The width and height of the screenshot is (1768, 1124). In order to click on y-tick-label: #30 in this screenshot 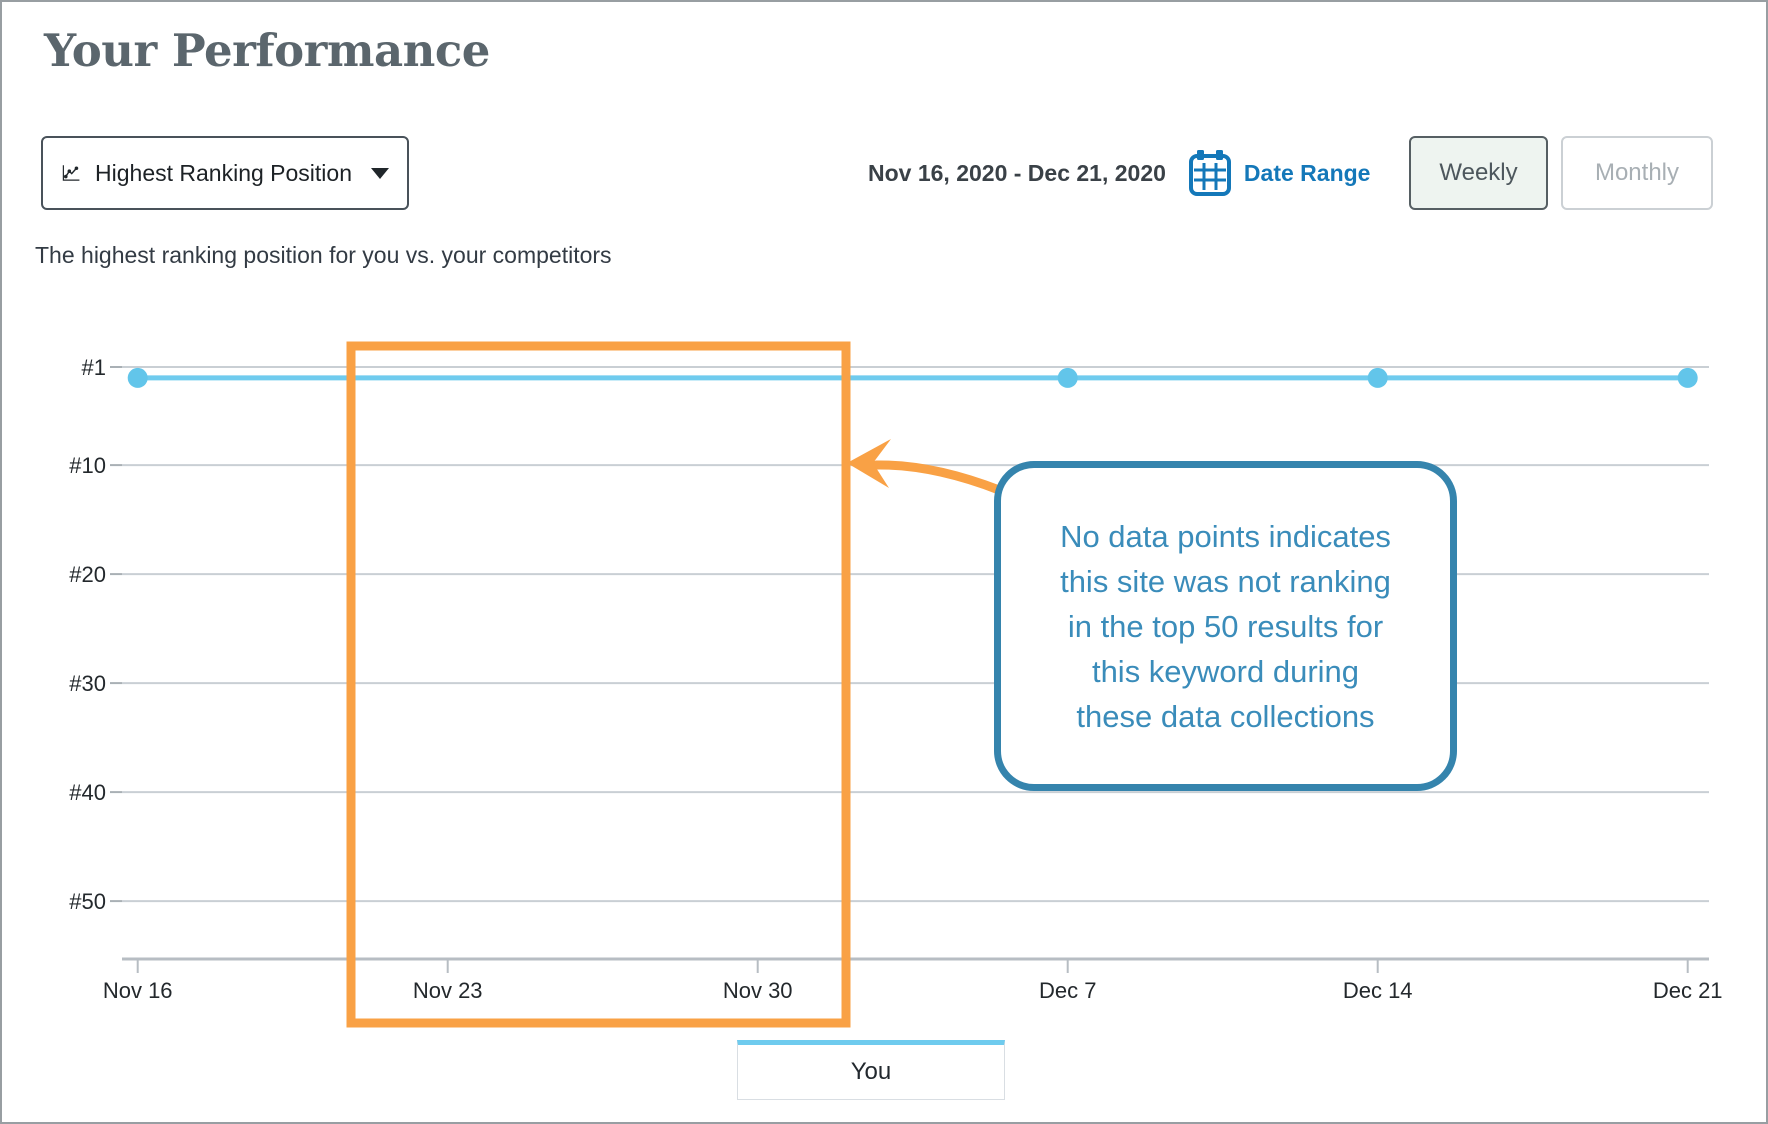, I will do `click(87, 683)`.